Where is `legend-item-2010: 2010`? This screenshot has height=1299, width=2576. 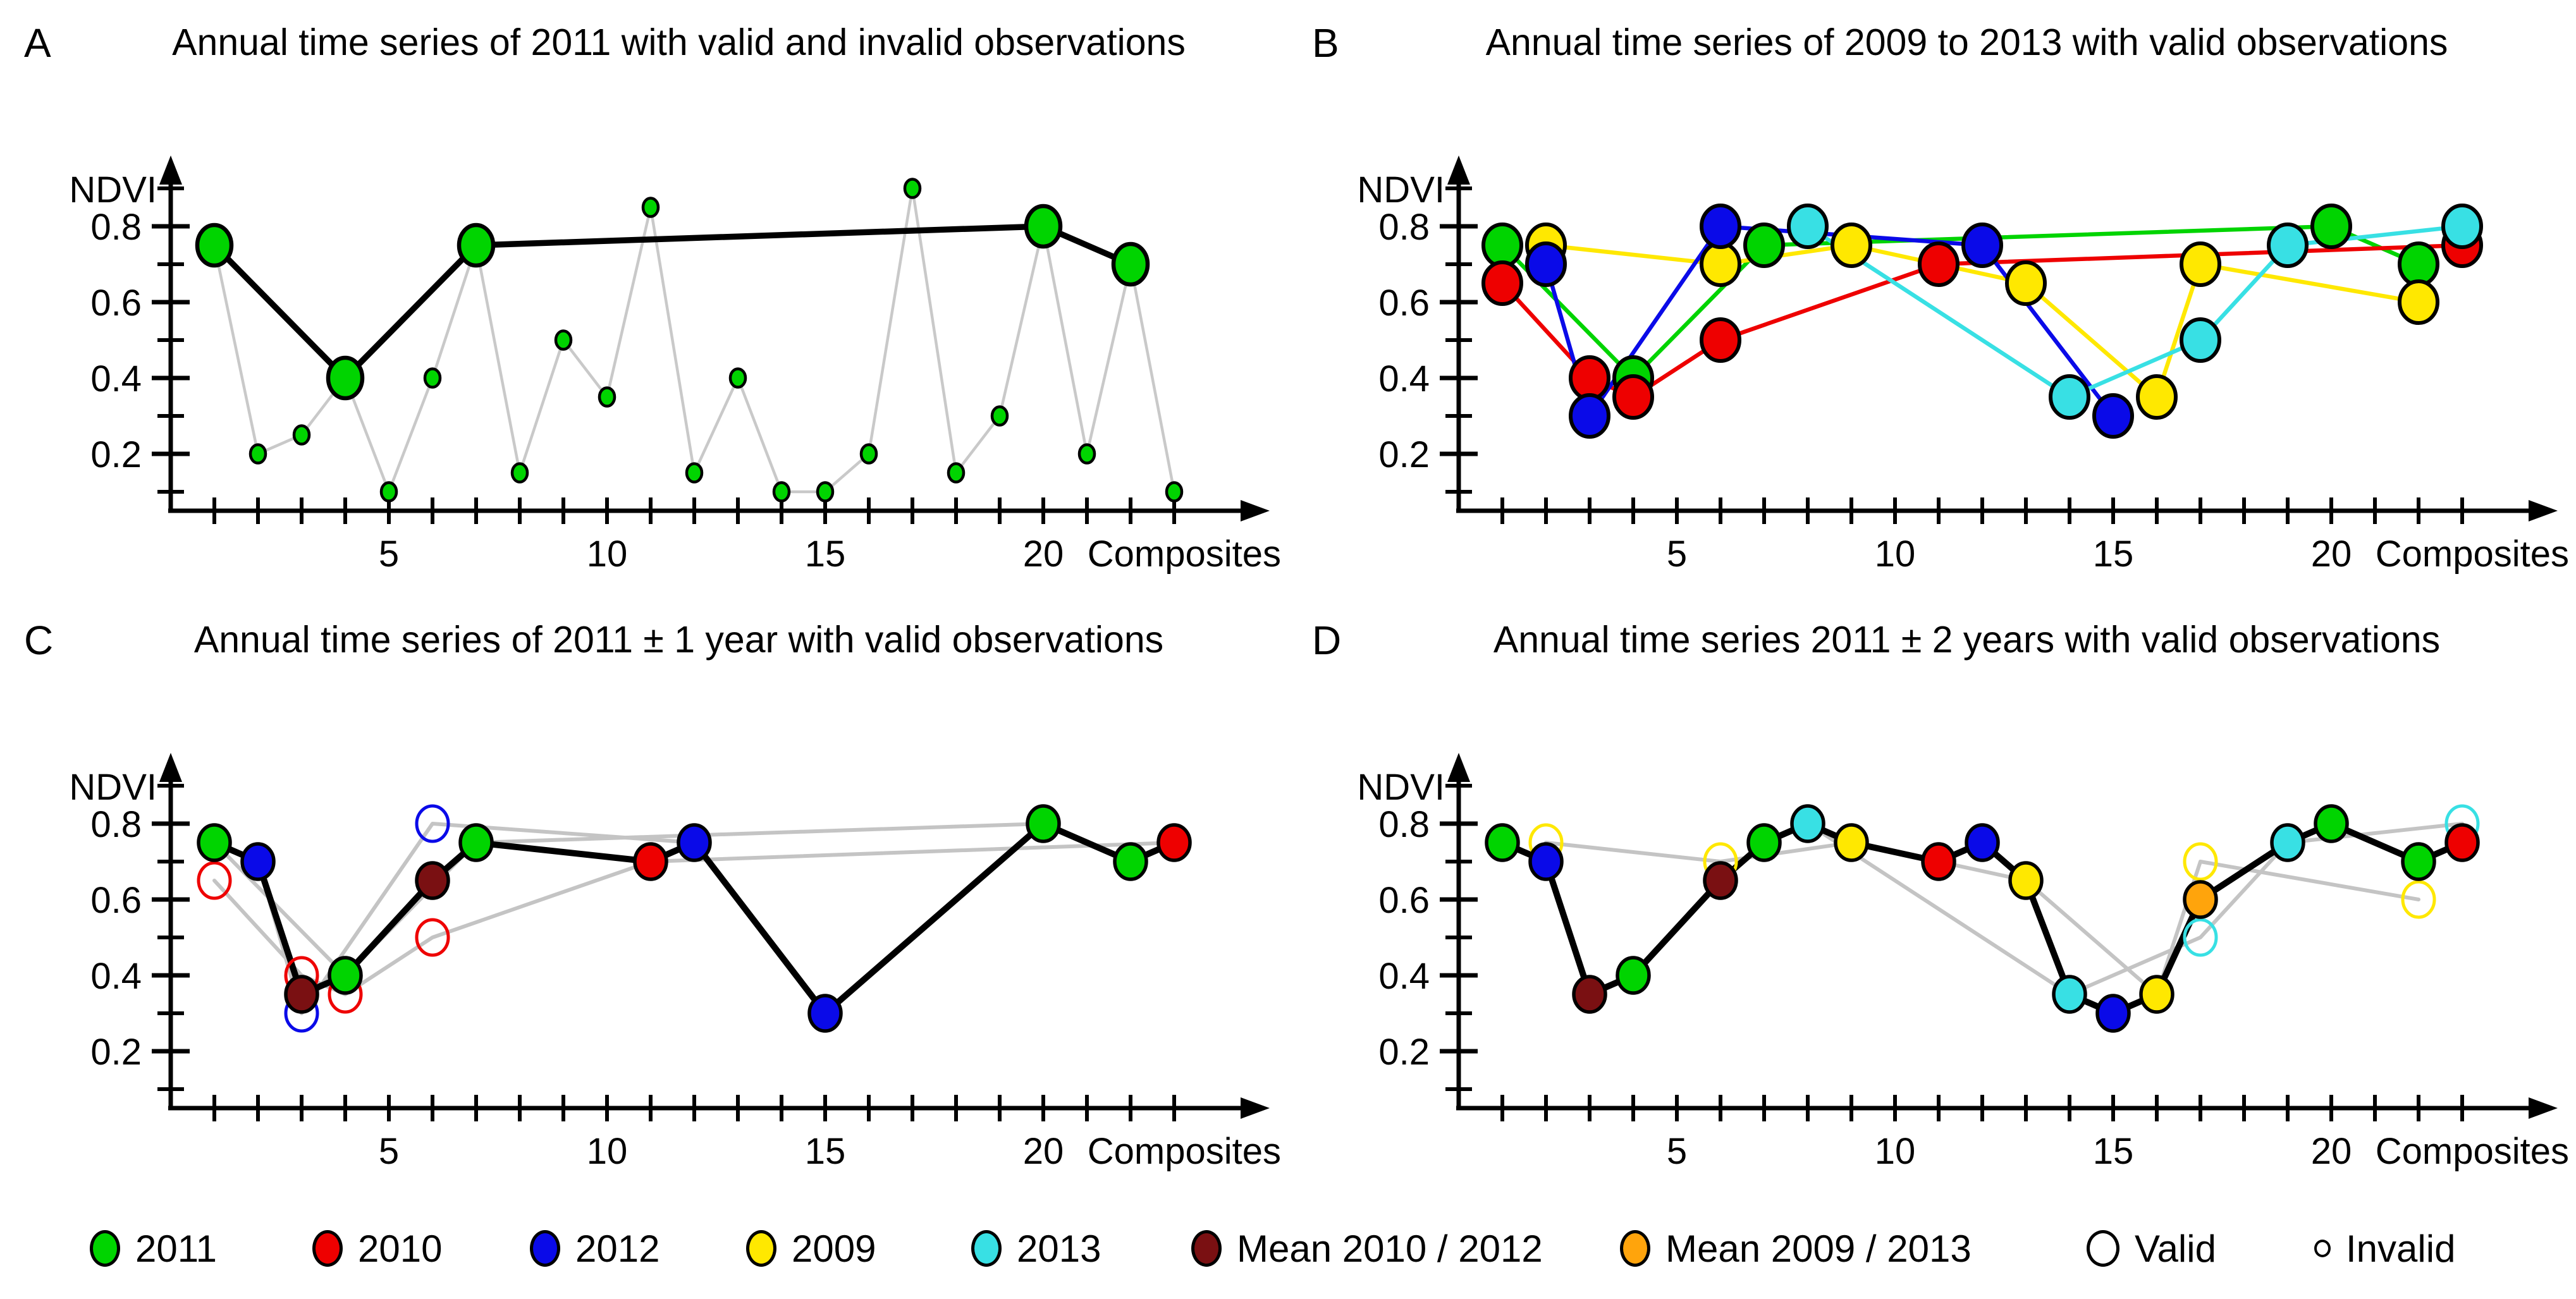 legend-item-2010: 2010 is located at coordinates (377, 1248).